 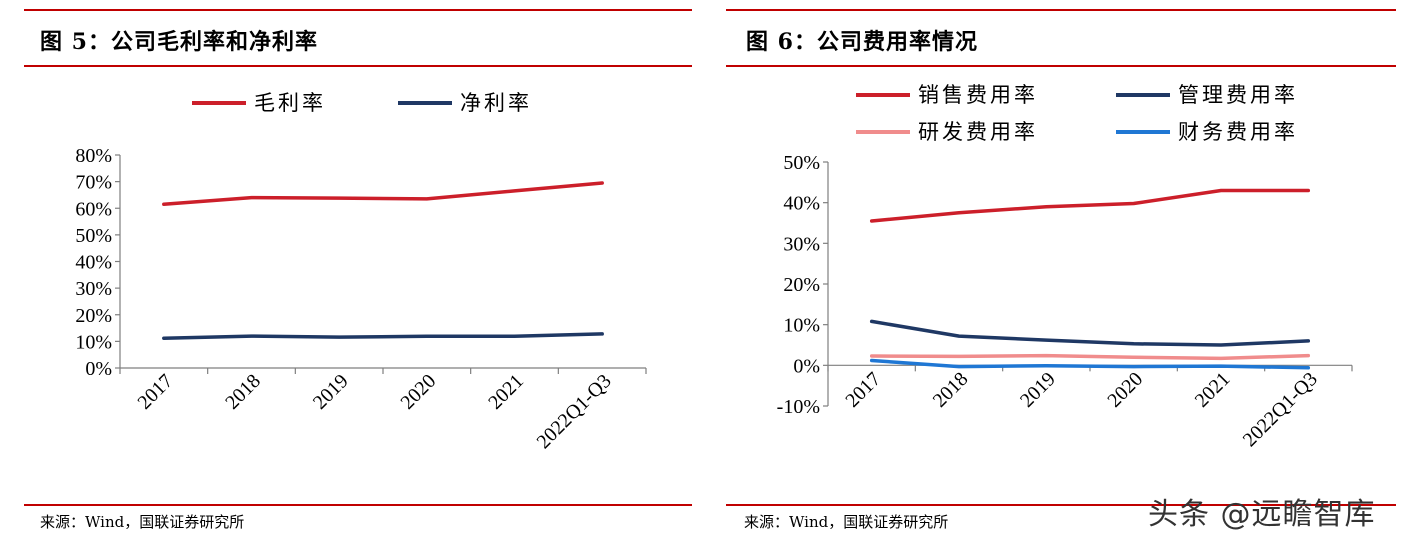 What do you see at coordinates (496, 103) in the screenshot?
I see `legend-label: 净利率` at bounding box center [496, 103].